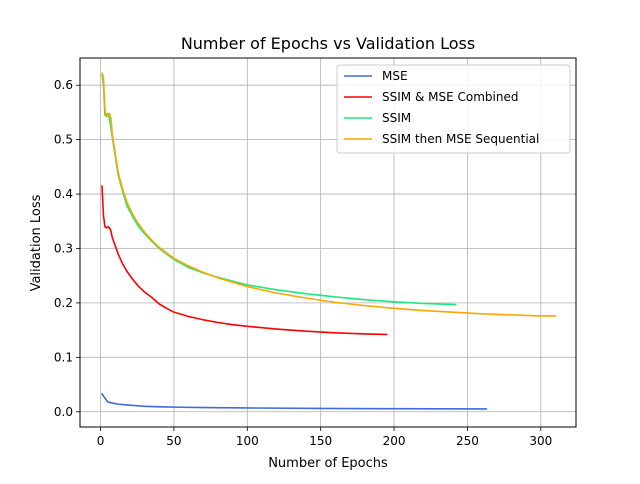  Describe the element at coordinates (63, 140) in the screenshot. I see `y-tick-label: 0.5` at that location.